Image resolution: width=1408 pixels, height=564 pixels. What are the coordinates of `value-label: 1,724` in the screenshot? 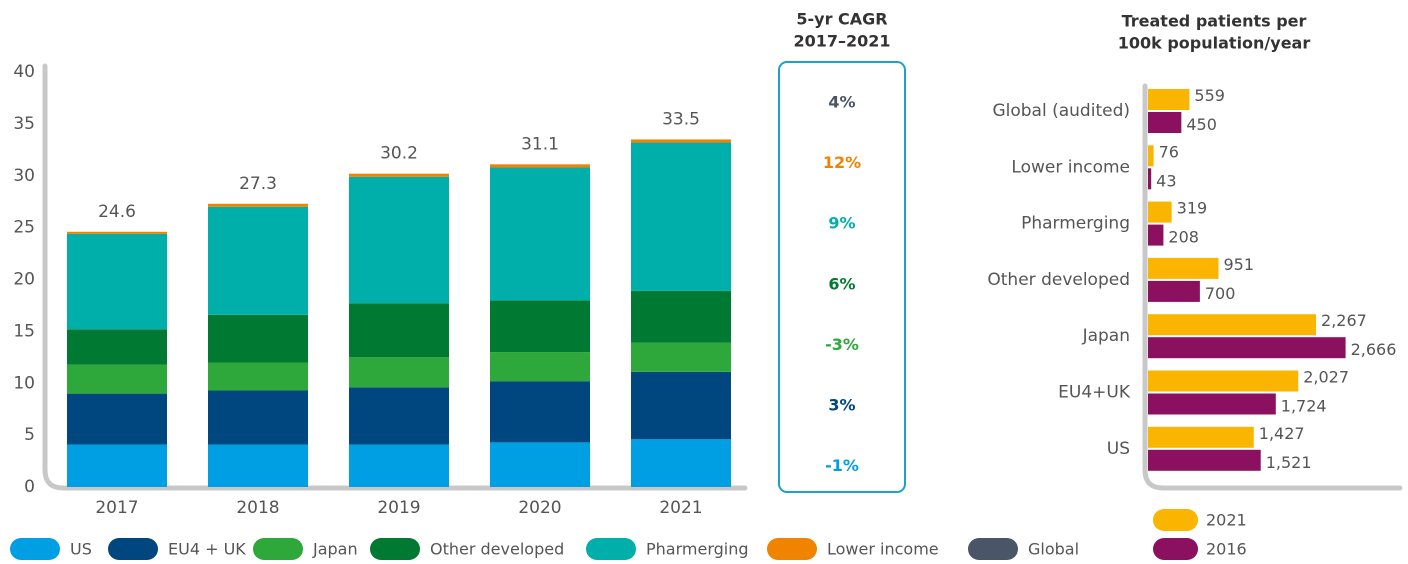 It's located at (1304, 406).